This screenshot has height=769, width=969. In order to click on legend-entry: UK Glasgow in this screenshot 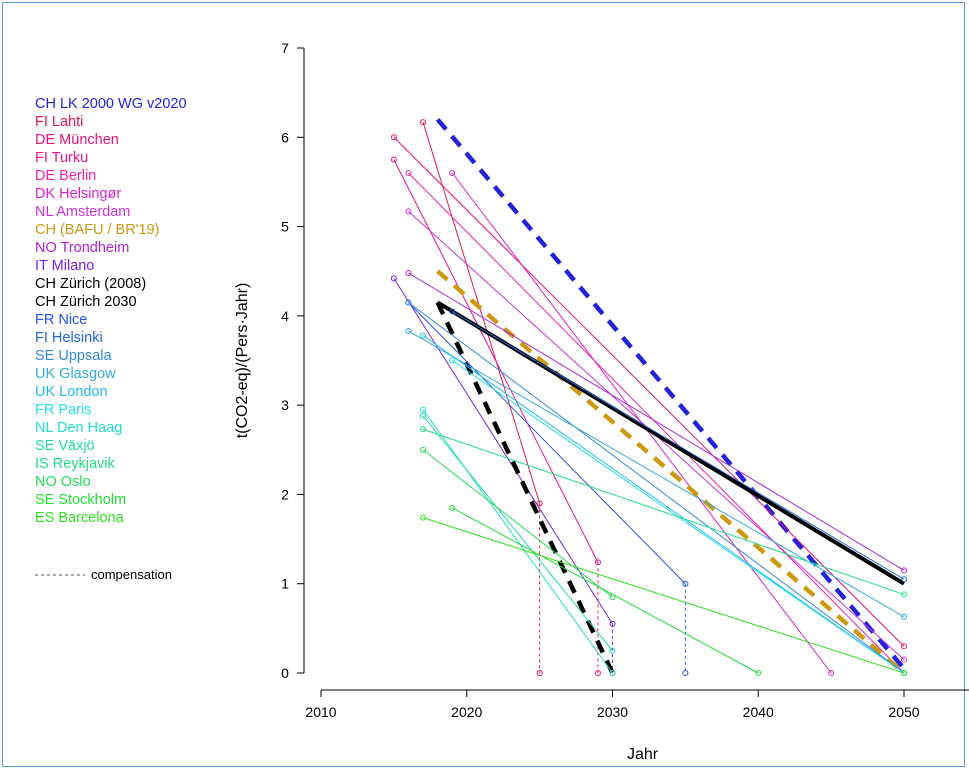, I will do `click(75, 374)`.